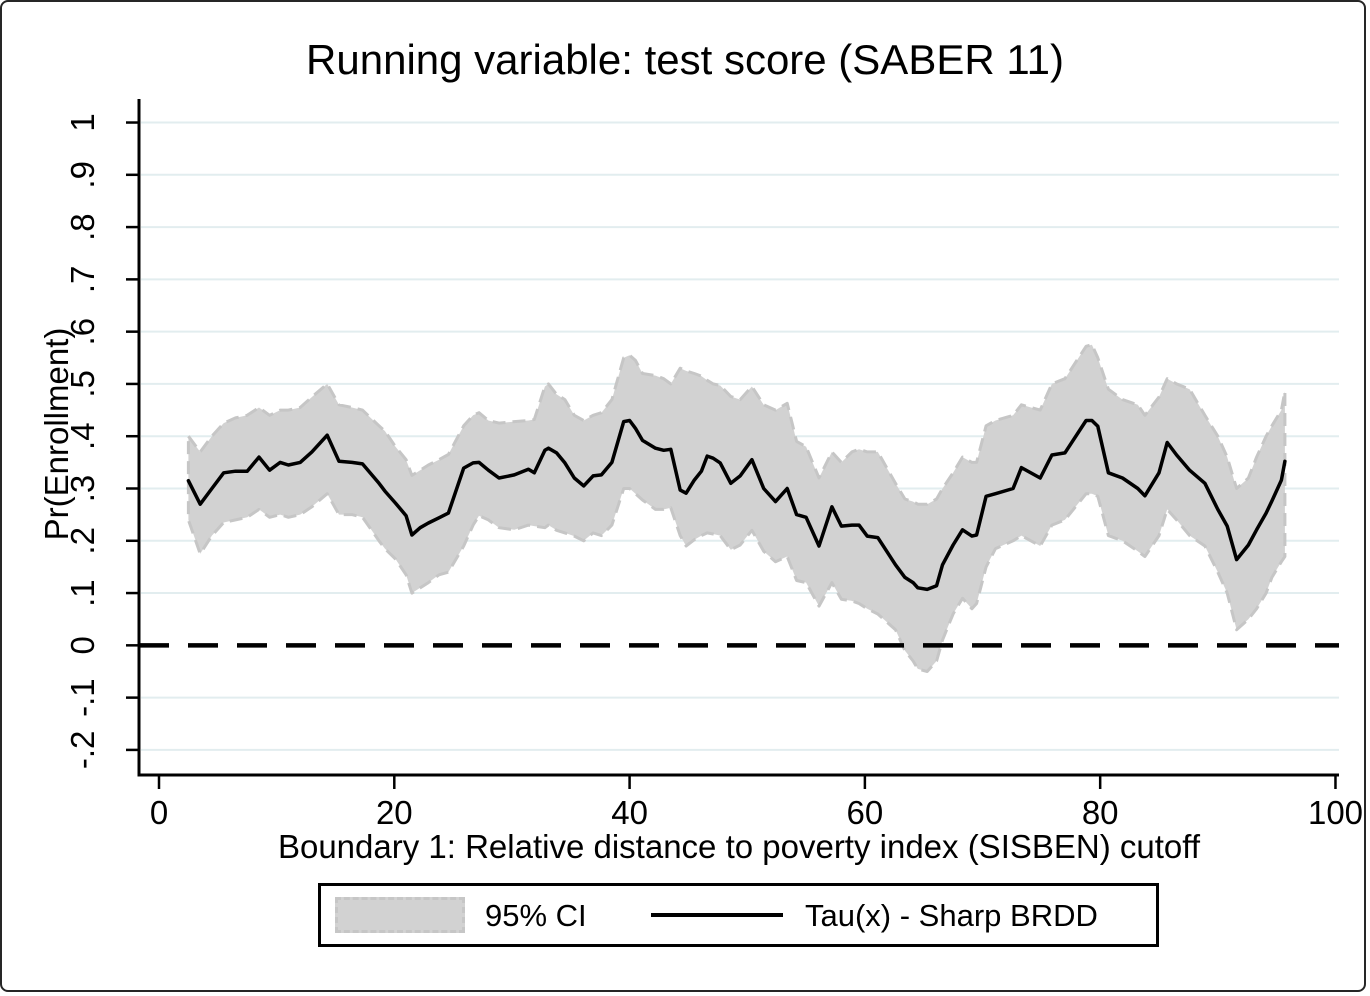 This screenshot has width=1370, height=996. Describe the element at coordinates (82, 175) in the screenshot. I see `y-tick-label: .9` at that location.